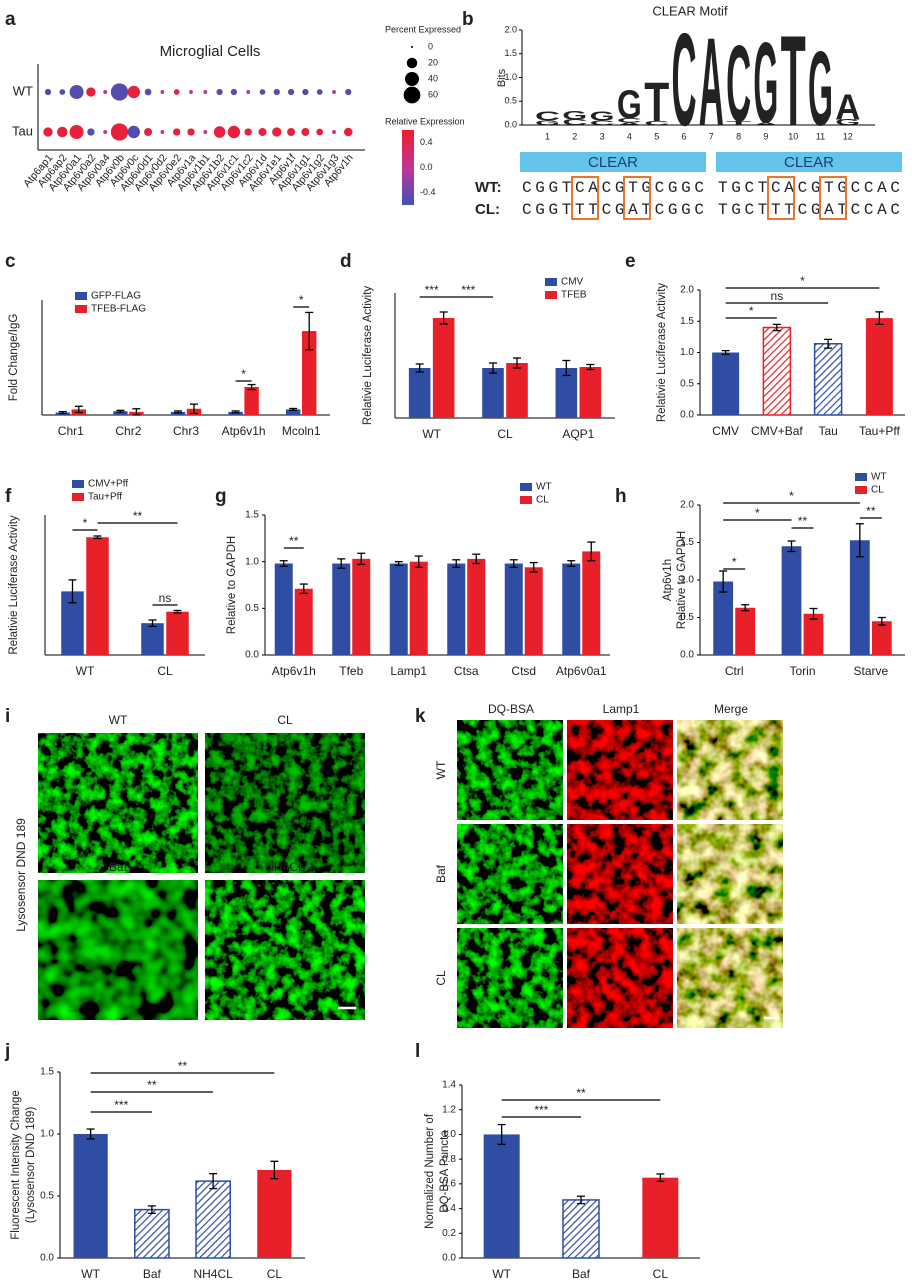 This screenshot has width=912, height=1280. I want to click on y-tick-label: 0.8, so click(449, 1159).